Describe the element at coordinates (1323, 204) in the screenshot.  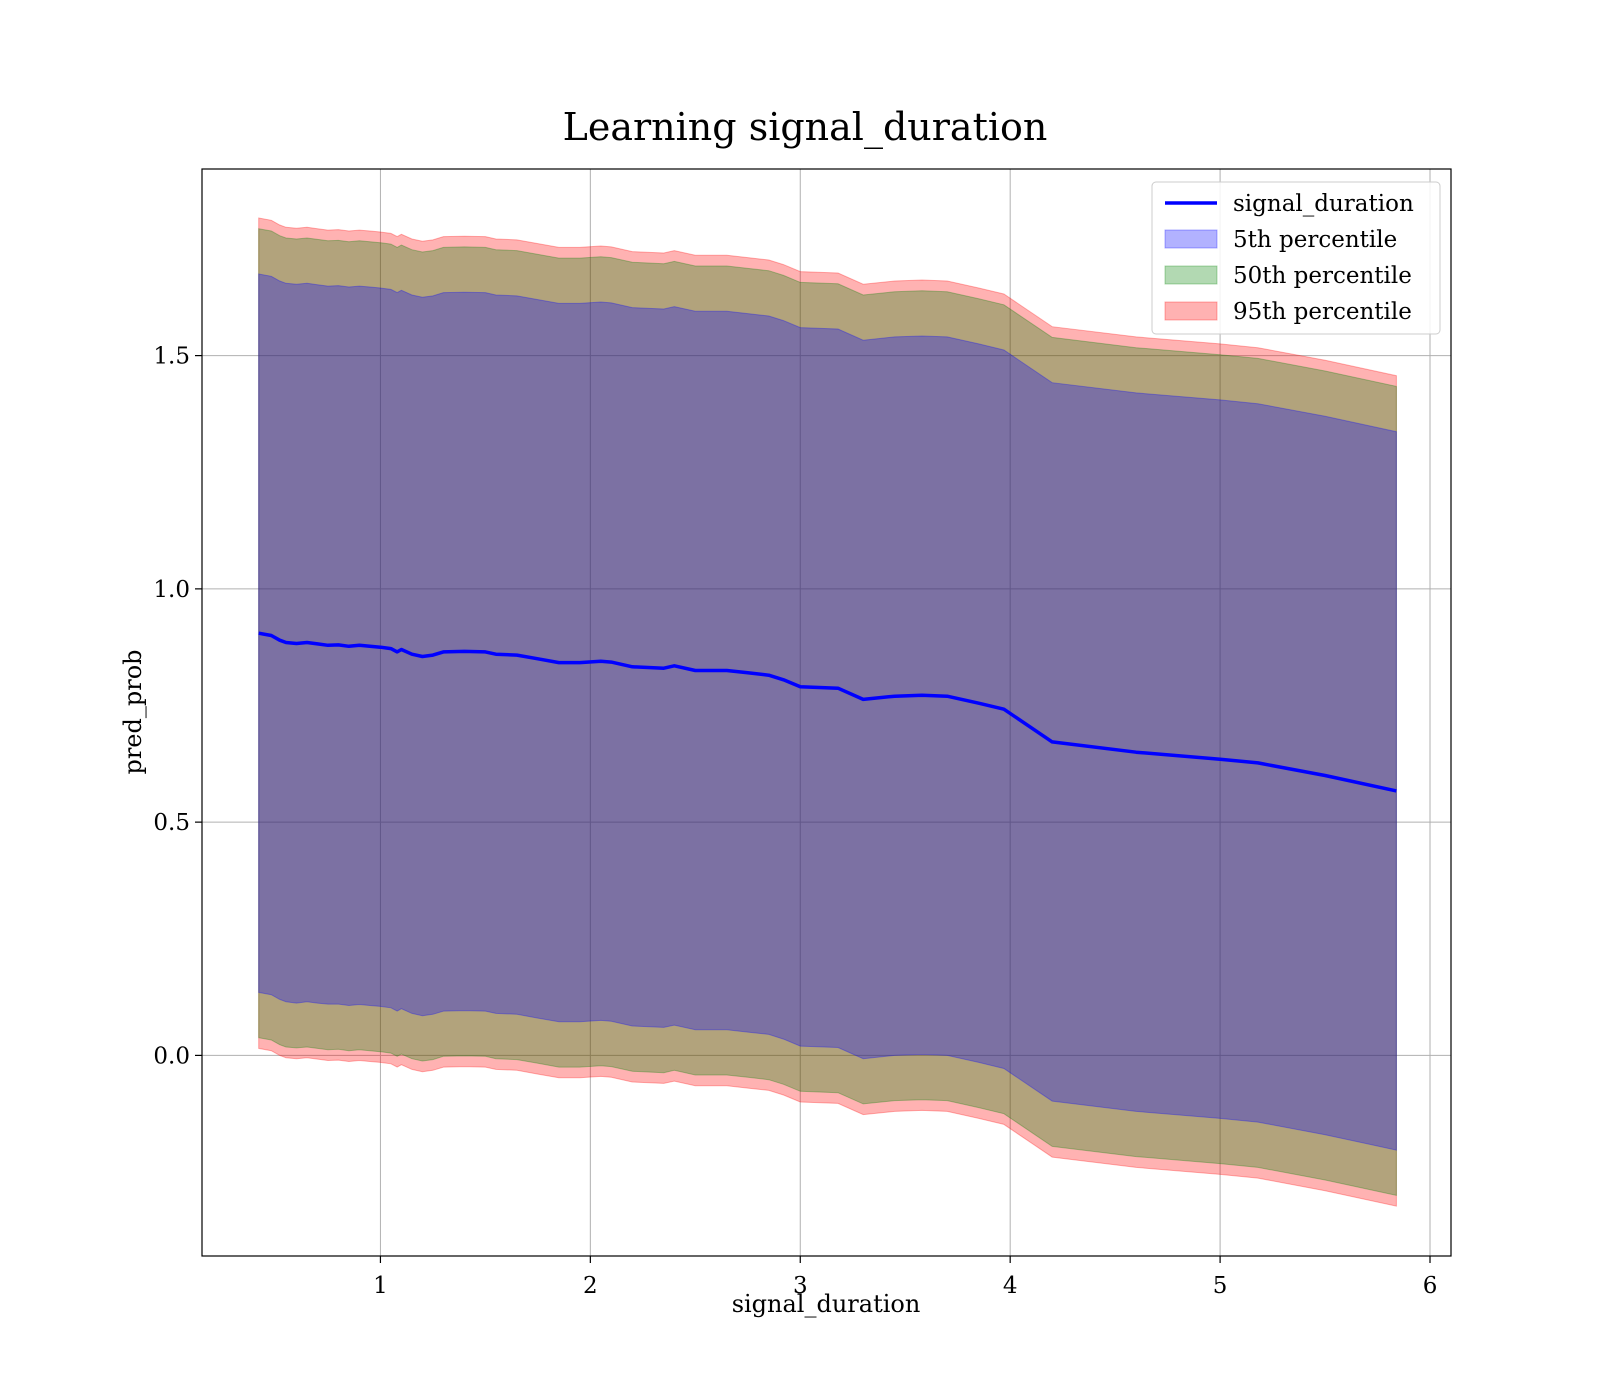
I see `legend-label-signal-duration: signal_duration` at that location.